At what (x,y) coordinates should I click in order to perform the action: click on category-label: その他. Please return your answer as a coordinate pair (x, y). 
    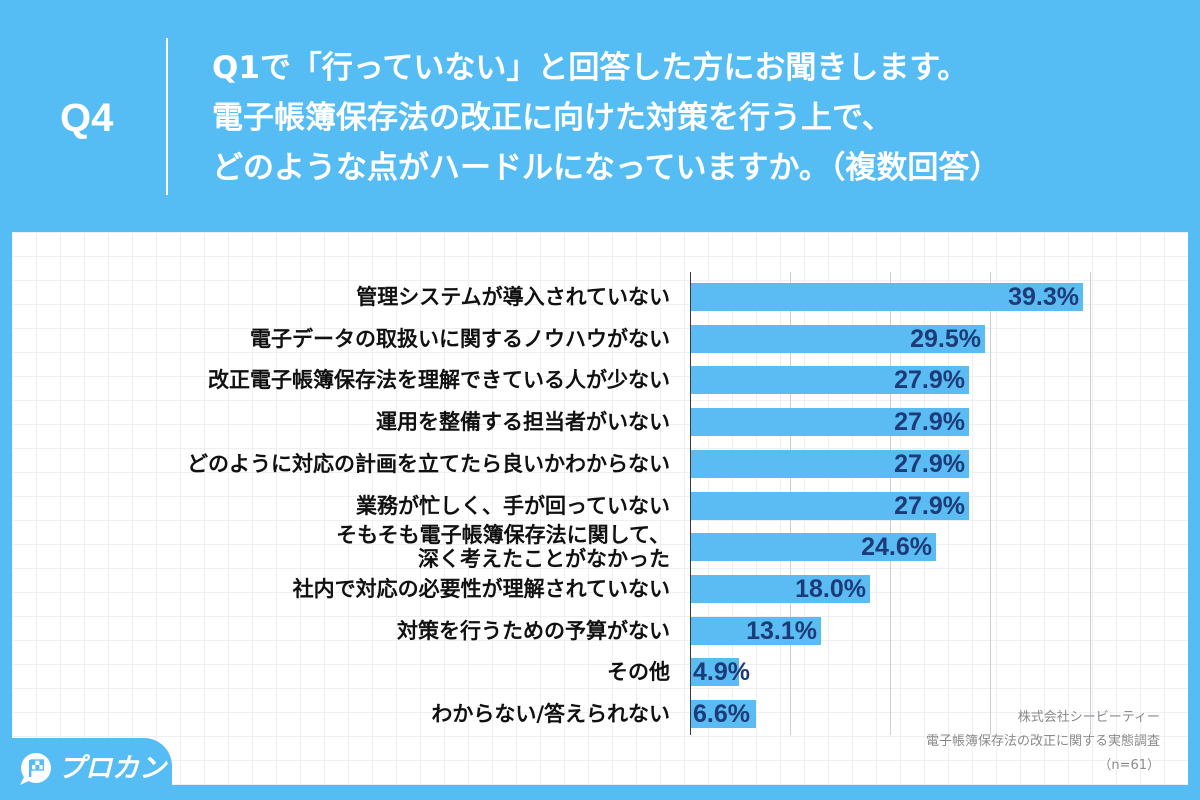
    Looking at the image, I should click on (638, 672).